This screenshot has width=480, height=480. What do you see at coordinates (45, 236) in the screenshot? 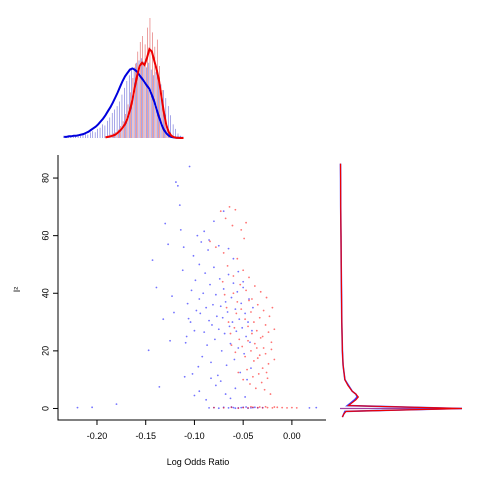
I see `y-tick-label: 60` at bounding box center [45, 236].